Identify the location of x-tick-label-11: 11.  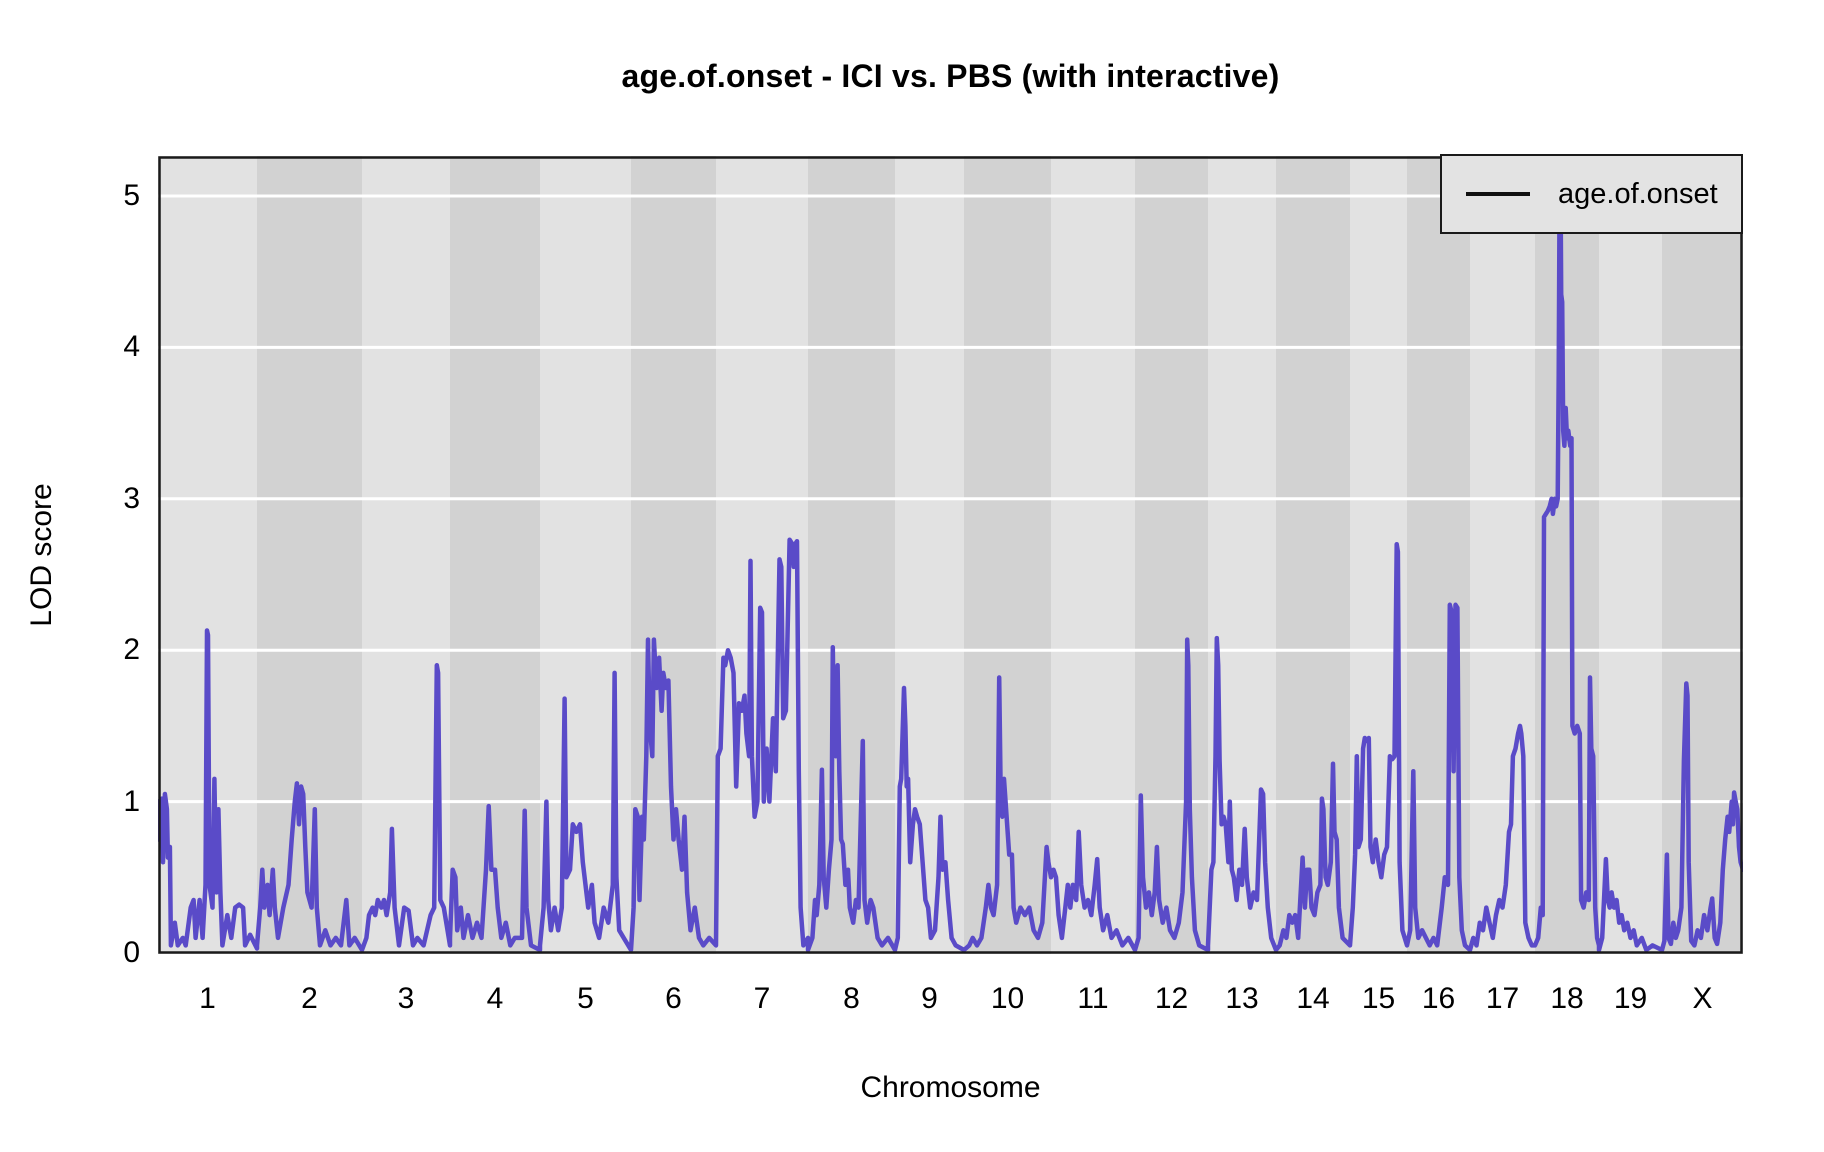
(1093, 998).